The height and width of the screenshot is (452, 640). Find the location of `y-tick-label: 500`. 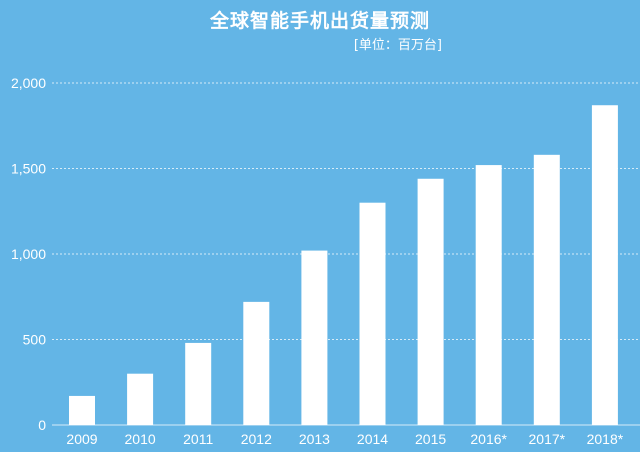

y-tick-label: 500 is located at coordinates (35, 340).